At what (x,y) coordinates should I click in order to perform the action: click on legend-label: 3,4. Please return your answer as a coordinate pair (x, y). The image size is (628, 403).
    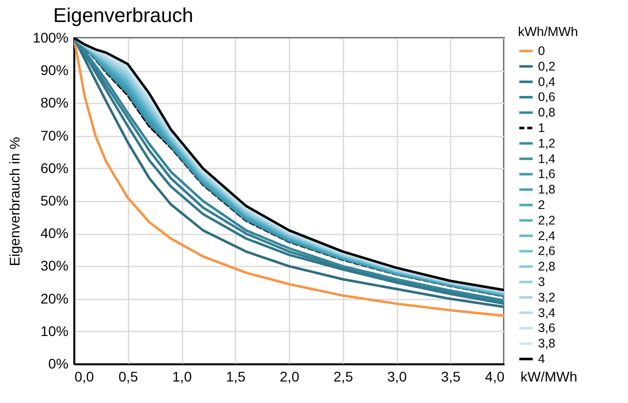
    Looking at the image, I should click on (547, 313).